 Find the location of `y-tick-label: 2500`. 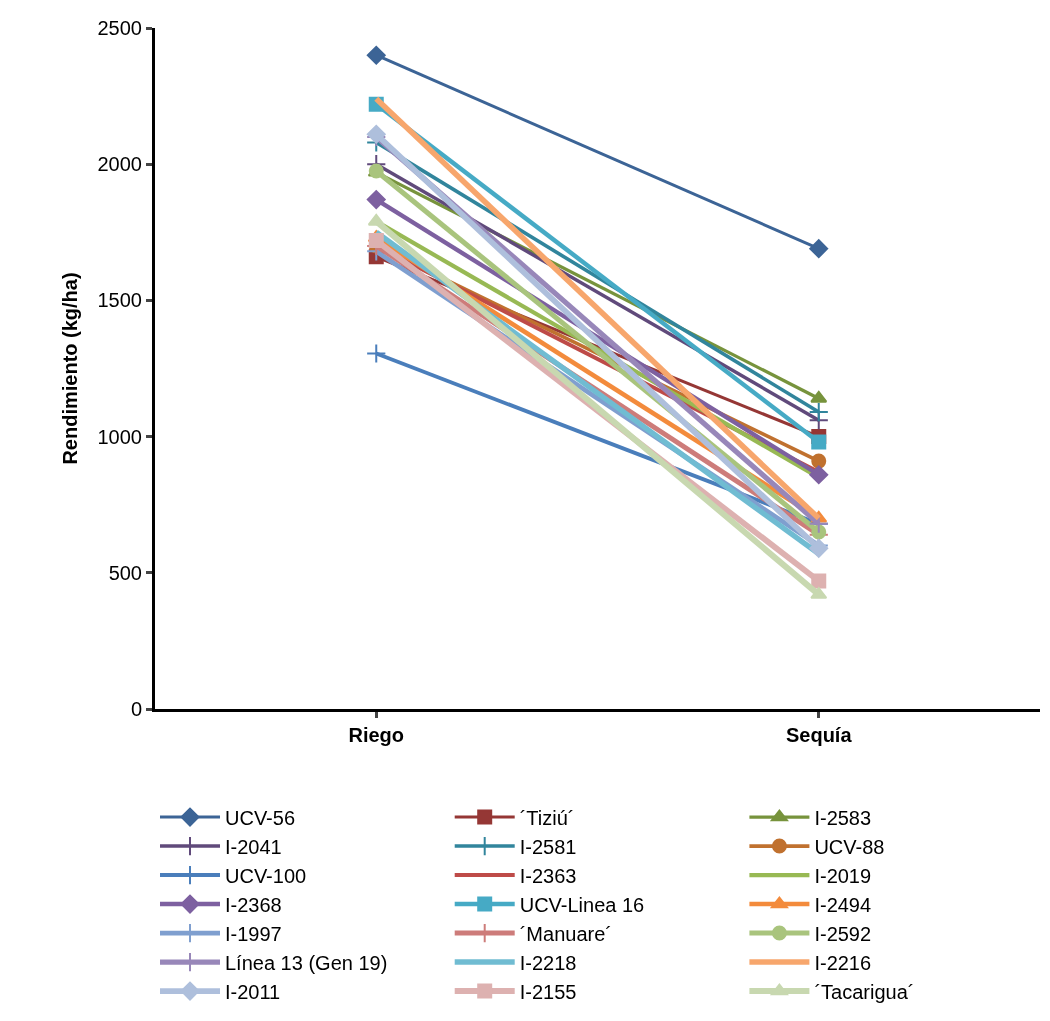

y-tick-label: 2500 is located at coordinates (119, 28).